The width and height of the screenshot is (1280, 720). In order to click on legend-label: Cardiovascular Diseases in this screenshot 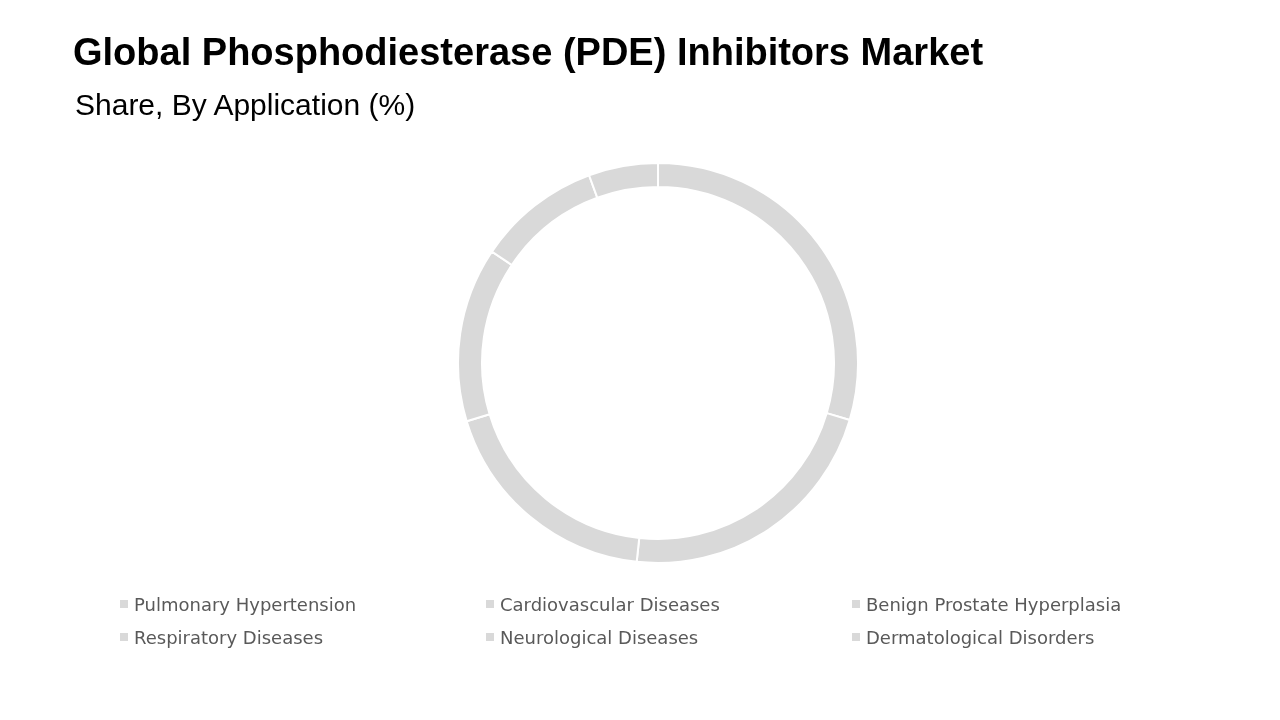, I will do `click(610, 604)`.